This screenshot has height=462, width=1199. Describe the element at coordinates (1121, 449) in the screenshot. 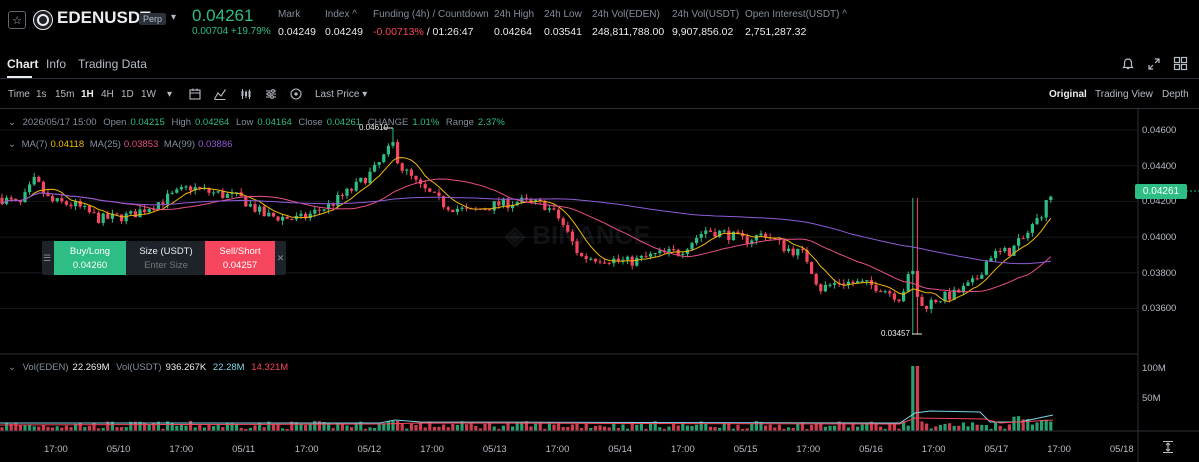

I see `time-axis-label: 05/18` at that location.